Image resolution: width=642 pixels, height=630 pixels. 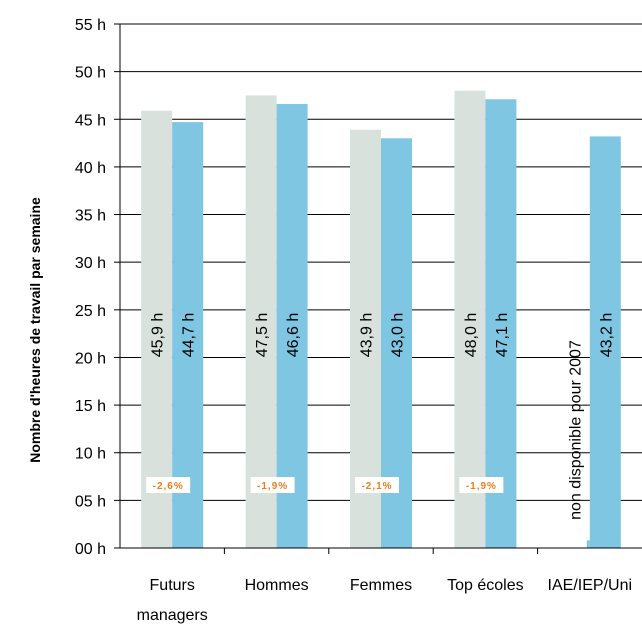 What do you see at coordinates (35, 330) in the screenshot?
I see `y-axis-title: Nombre d'heures de travail par semaine` at bounding box center [35, 330].